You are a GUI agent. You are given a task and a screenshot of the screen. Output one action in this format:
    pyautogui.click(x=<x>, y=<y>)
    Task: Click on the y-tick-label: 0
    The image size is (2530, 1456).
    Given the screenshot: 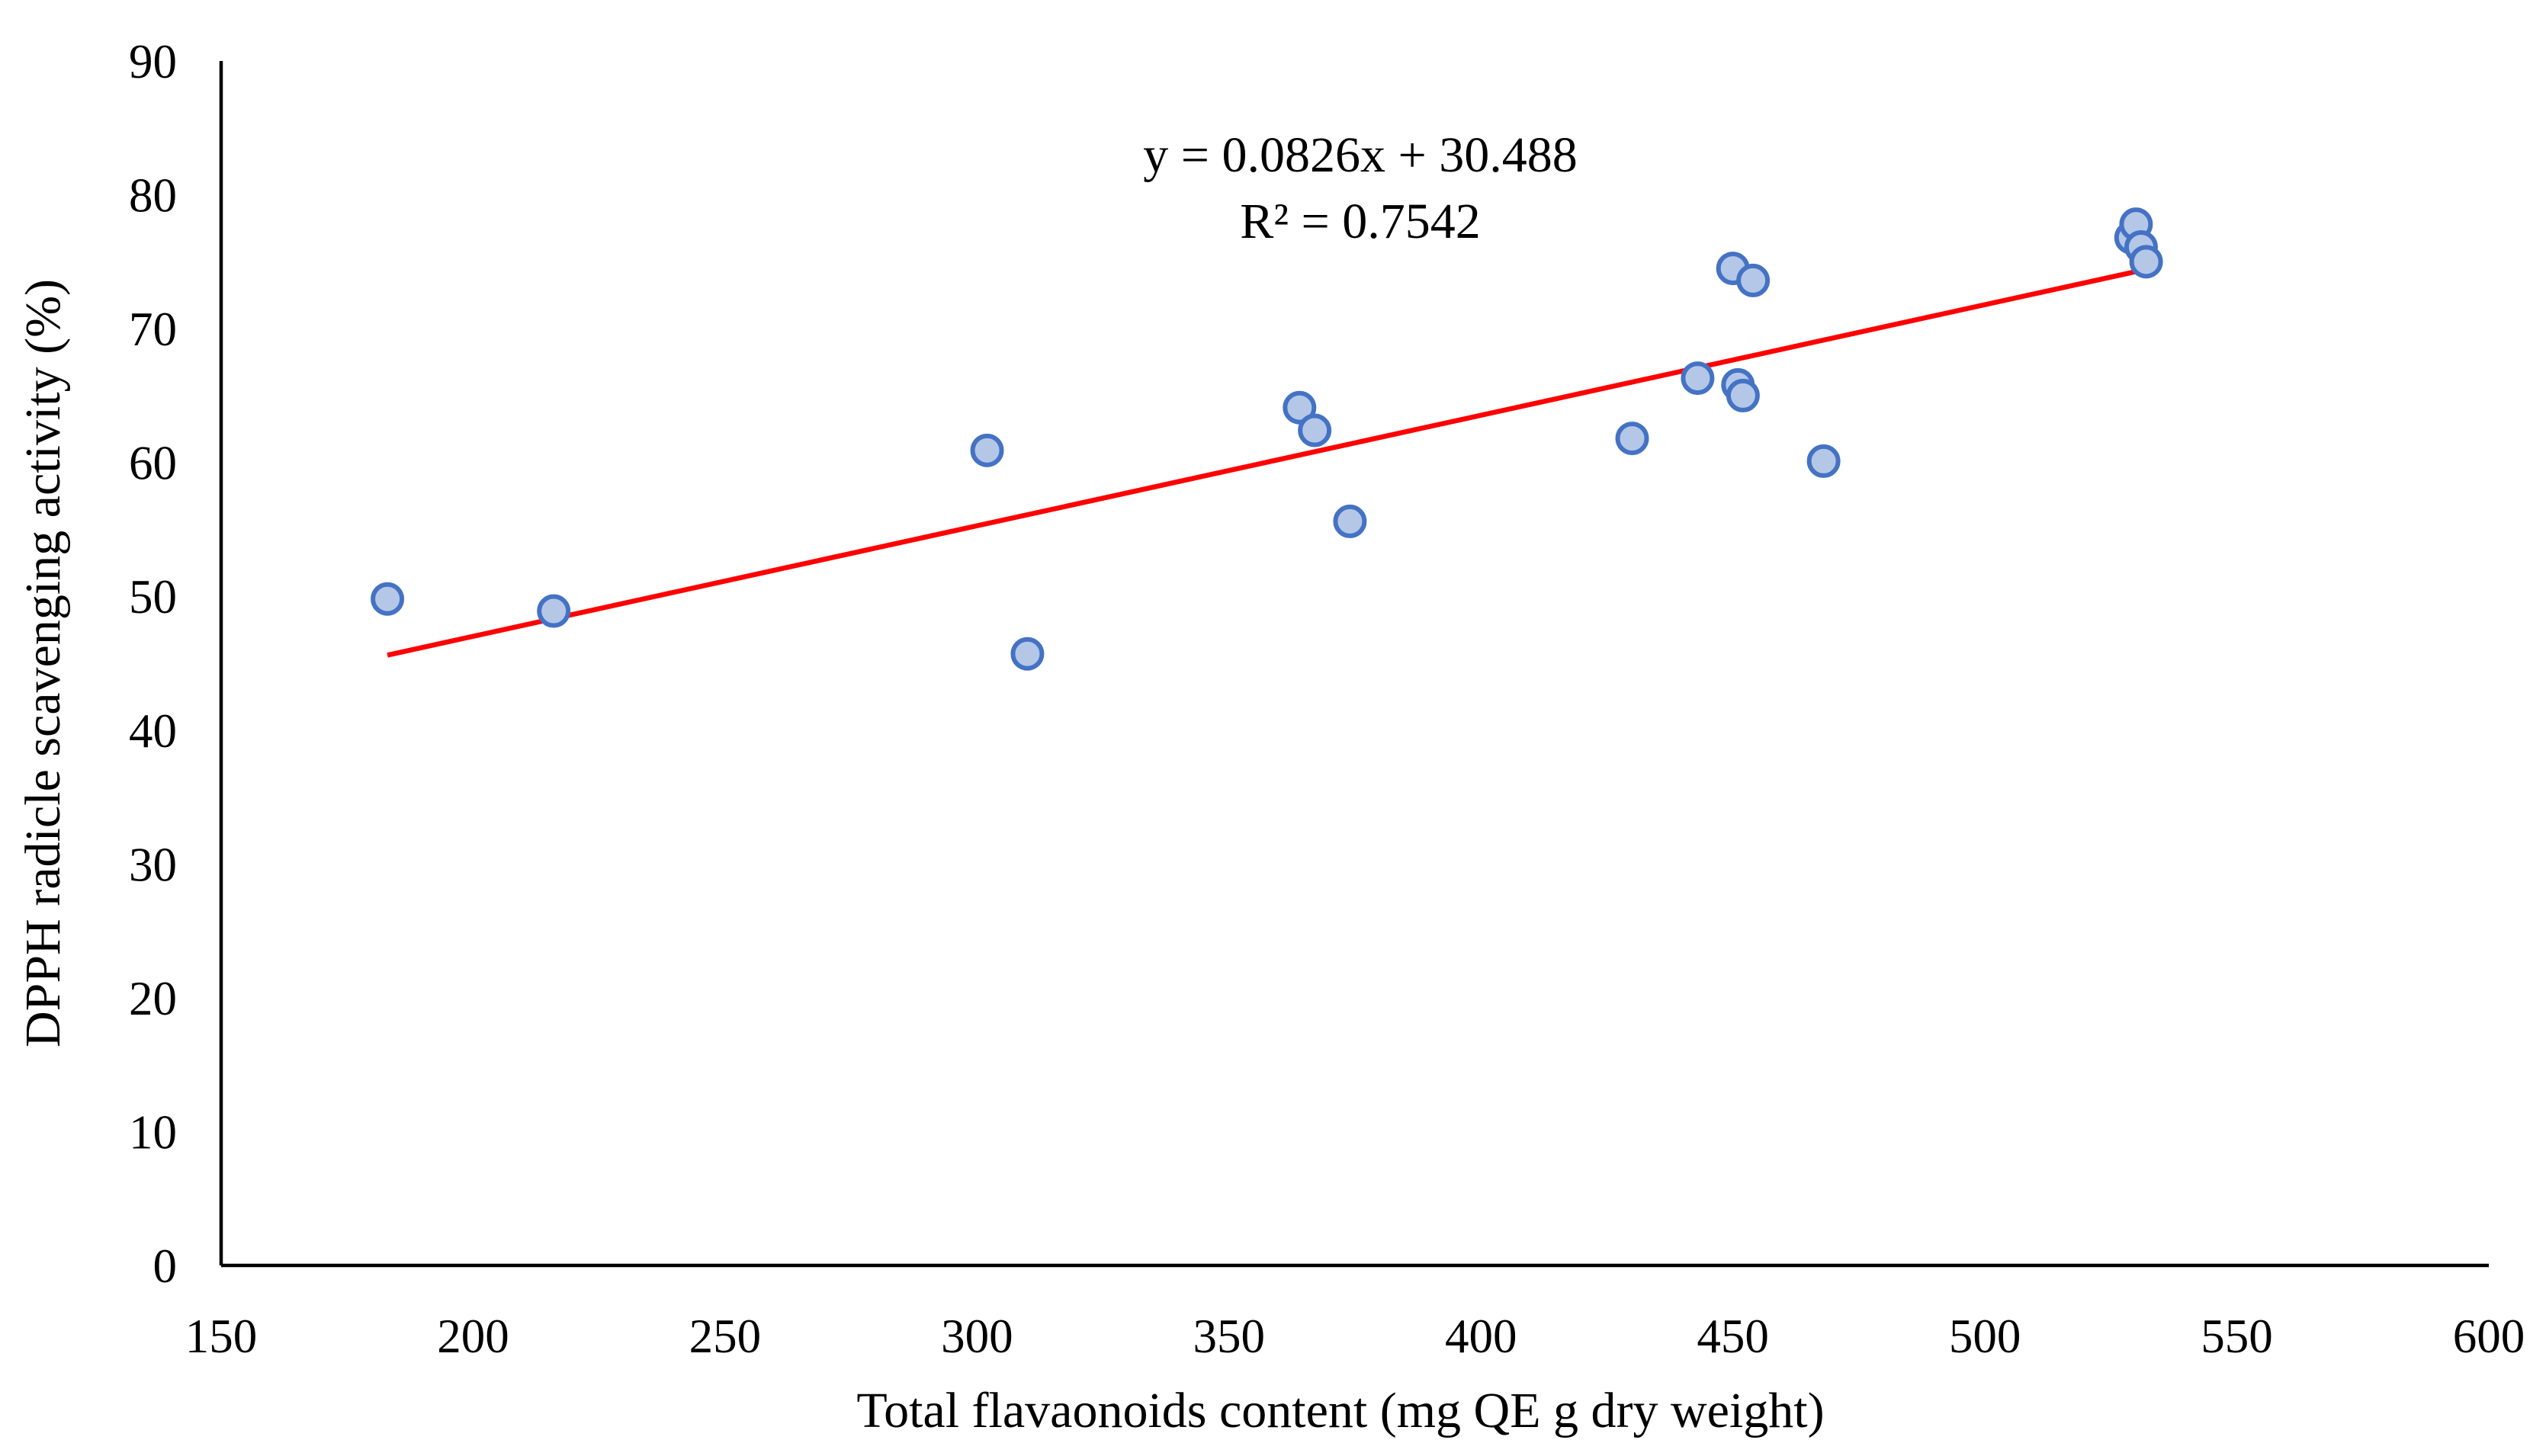 What is the action you would take?
    pyautogui.click(x=165, y=1266)
    